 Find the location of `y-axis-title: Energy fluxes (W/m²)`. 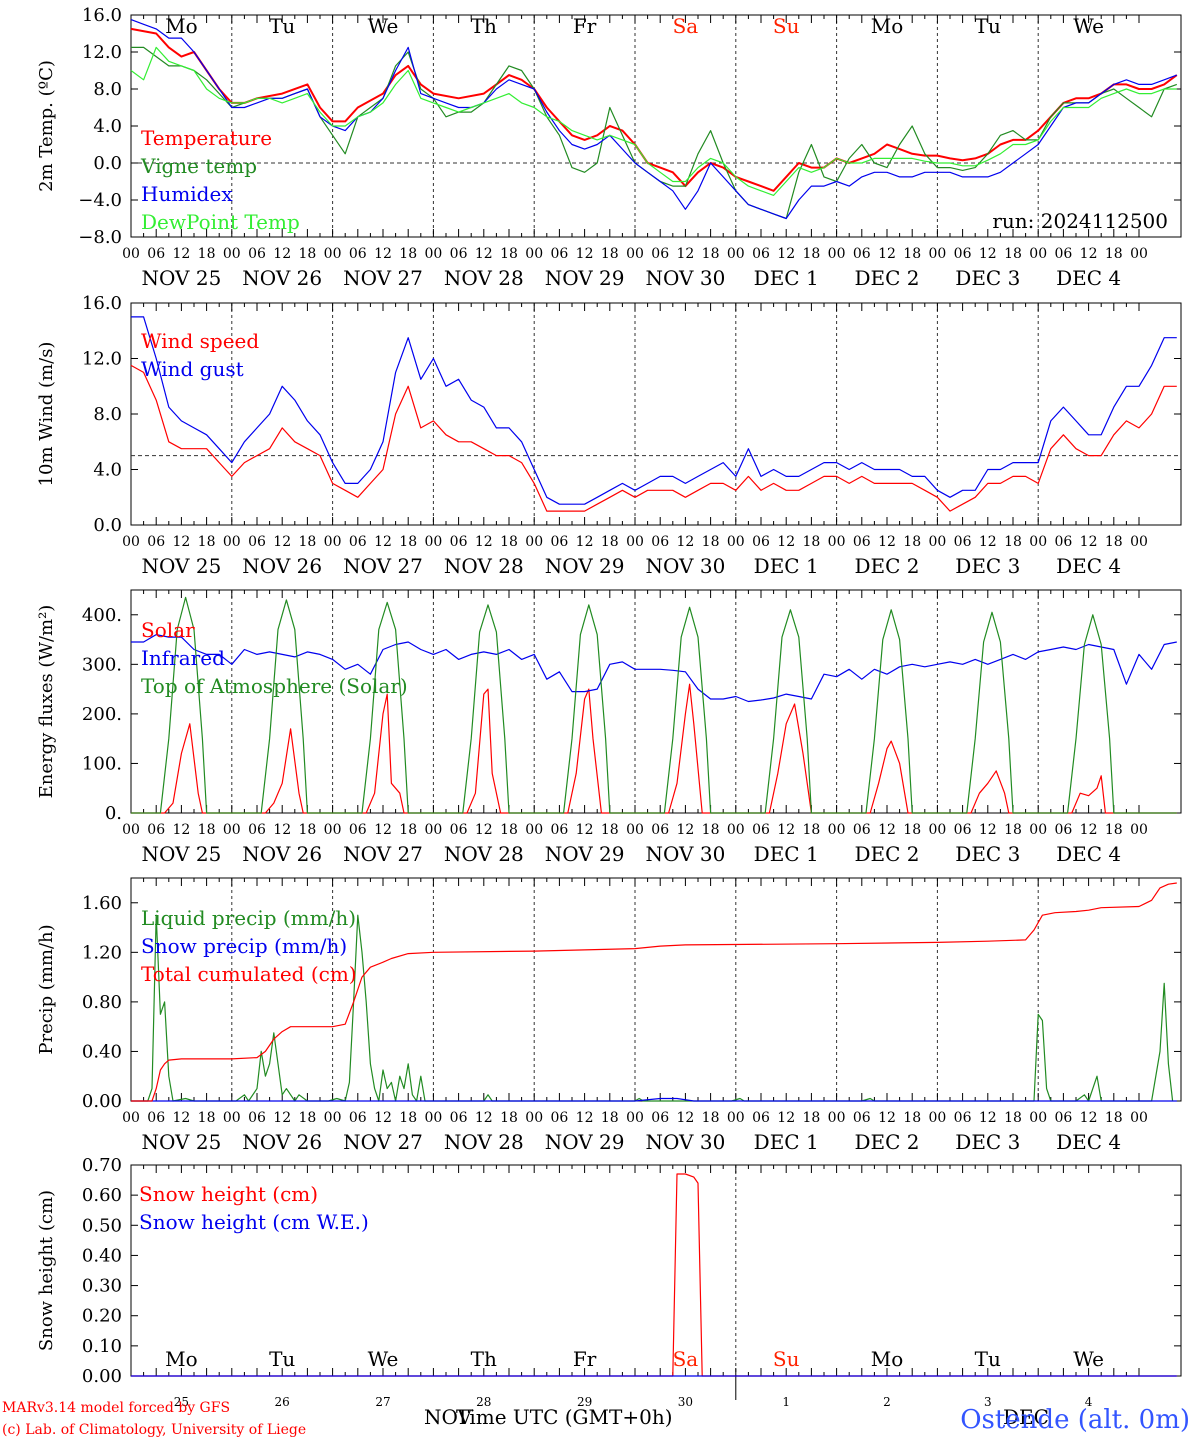

y-axis-title: Energy fluxes (W/m²) is located at coordinates (46, 702).